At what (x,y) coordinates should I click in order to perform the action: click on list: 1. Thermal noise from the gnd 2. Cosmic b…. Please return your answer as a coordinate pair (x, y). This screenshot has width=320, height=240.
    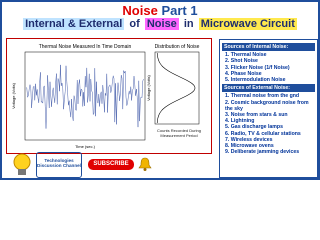
    Looking at the image, I should click on (268, 124).